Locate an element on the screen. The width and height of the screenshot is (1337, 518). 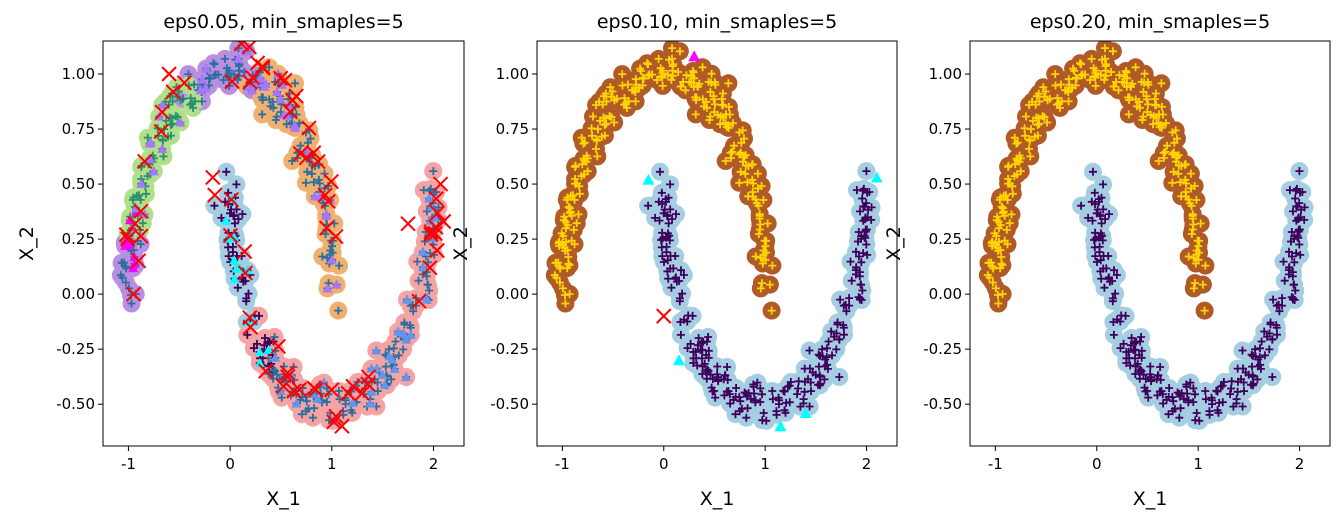
y-tick-label: 0.00 is located at coordinates (512, 294).